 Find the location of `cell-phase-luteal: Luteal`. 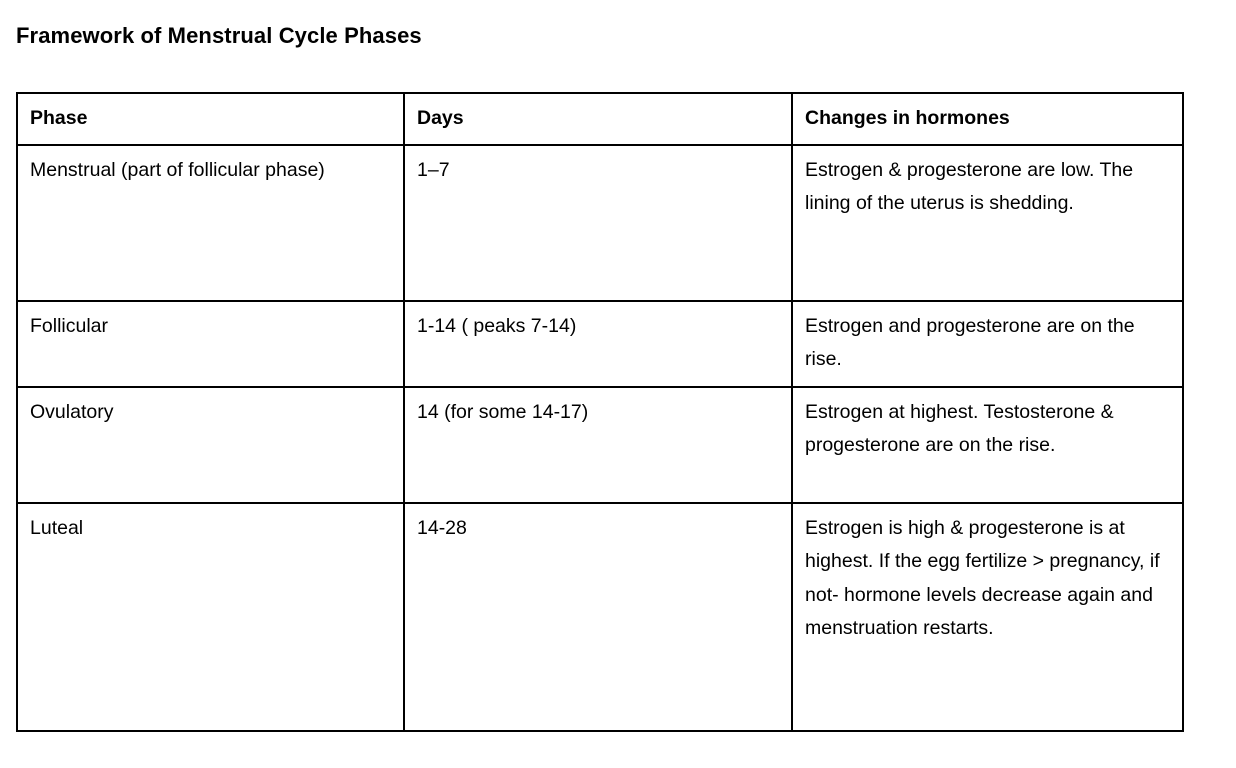

cell-phase-luteal: Luteal is located at coordinates (210, 616).